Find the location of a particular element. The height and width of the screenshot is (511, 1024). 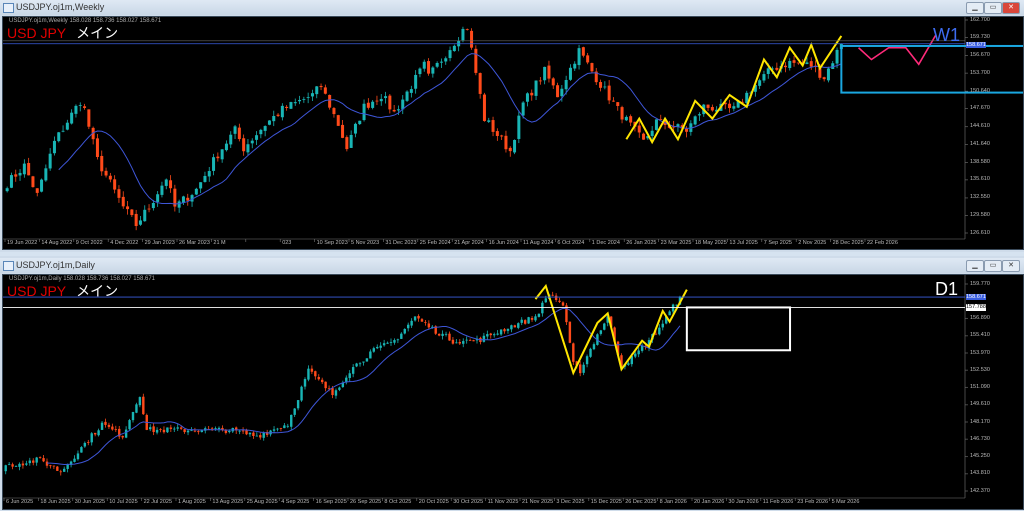

time-axis-label: 4 Sep 2025 is located at coordinates (295, 502).